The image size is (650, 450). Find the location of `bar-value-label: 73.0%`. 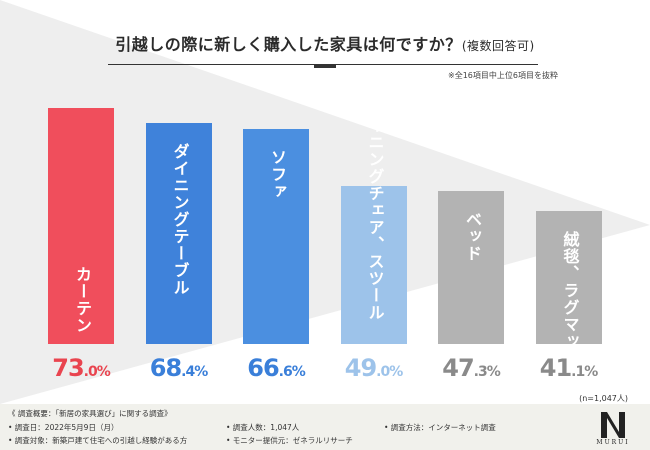

bar-value-label: 73.0% is located at coordinates (81, 368).